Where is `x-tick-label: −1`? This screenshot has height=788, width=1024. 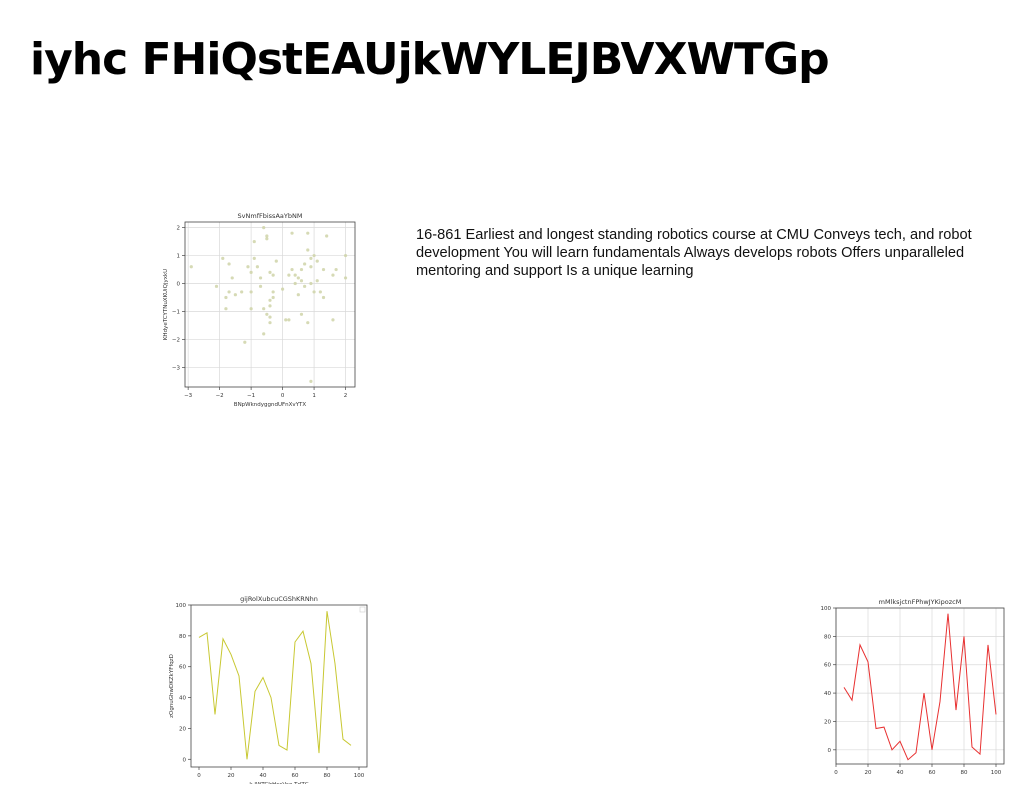
x-tick-label: −1 is located at coordinates (251, 396).